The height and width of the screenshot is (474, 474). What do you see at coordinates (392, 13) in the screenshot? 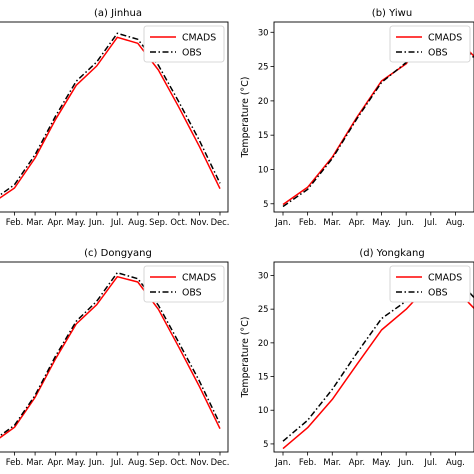
I see `chart-title: (b) Yiwu` at bounding box center [392, 13].